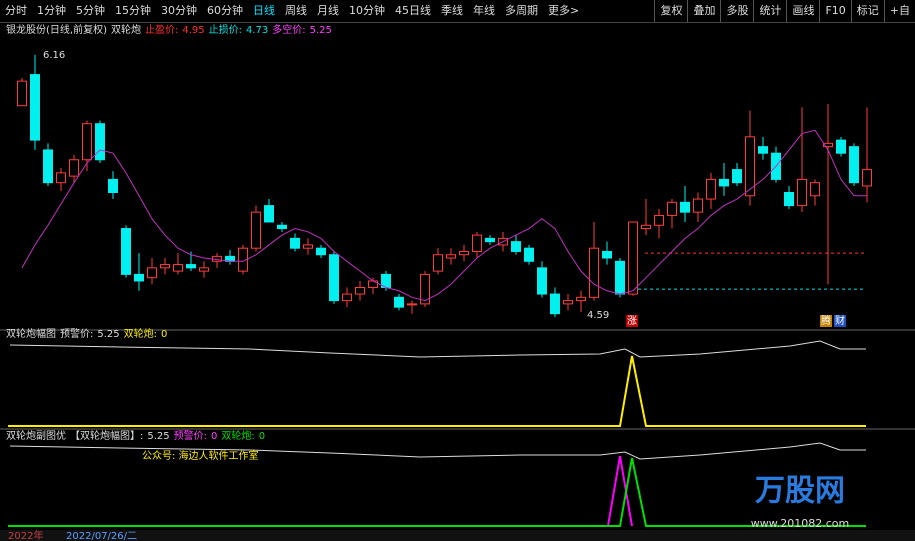 The height and width of the screenshot is (541, 915). I want to click on header-text: 多空价:, so click(288, 29).